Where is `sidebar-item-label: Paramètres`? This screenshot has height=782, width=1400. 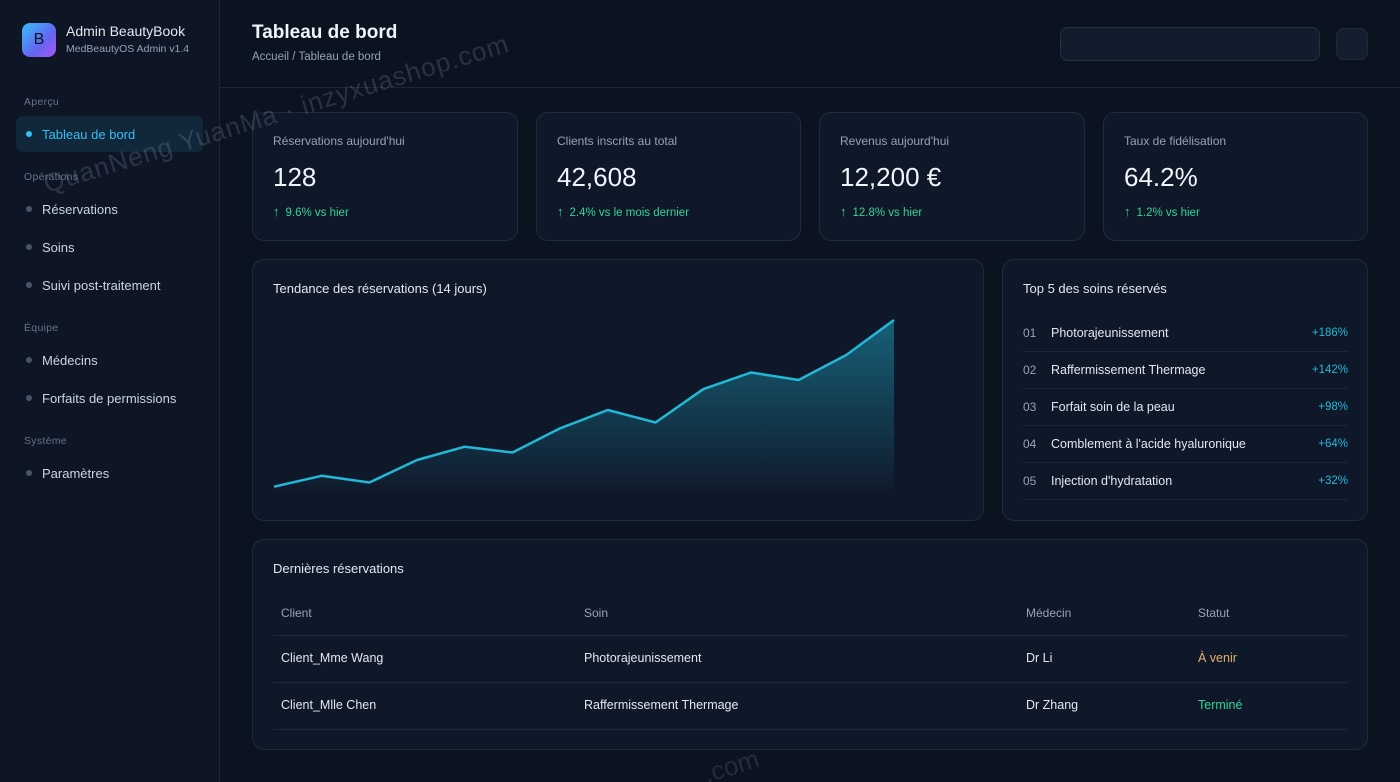 sidebar-item-label: Paramètres is located at coordinates (76, 473).